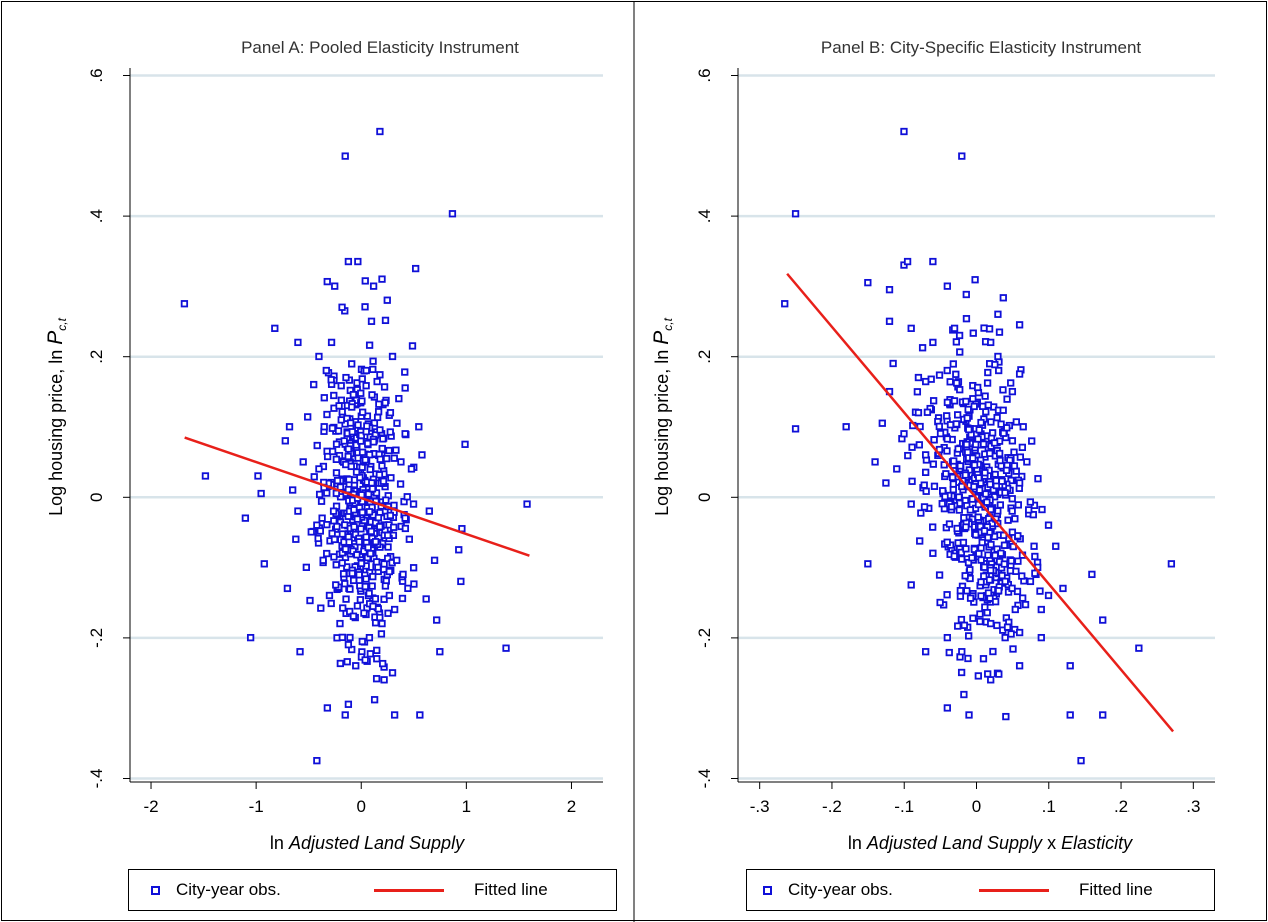 The height and width of the screenshot is (922, 1268). What do you see at coordinates (96, 75) in the screenshot?
I see `y-tick-label: .6` at bounding box center [96, 75].